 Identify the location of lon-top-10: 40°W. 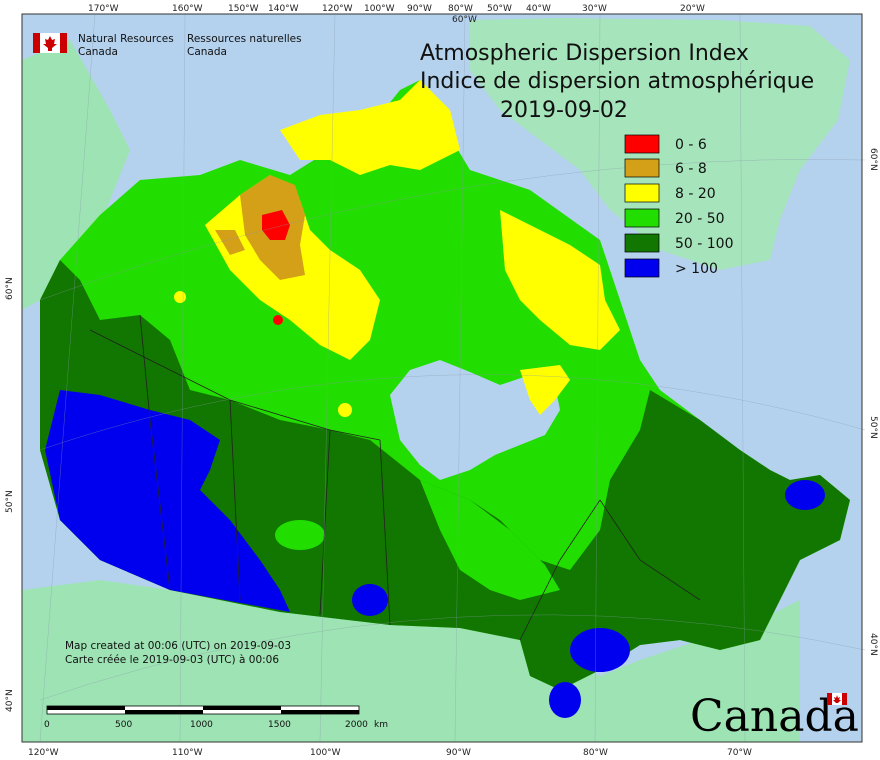
(538, 9).